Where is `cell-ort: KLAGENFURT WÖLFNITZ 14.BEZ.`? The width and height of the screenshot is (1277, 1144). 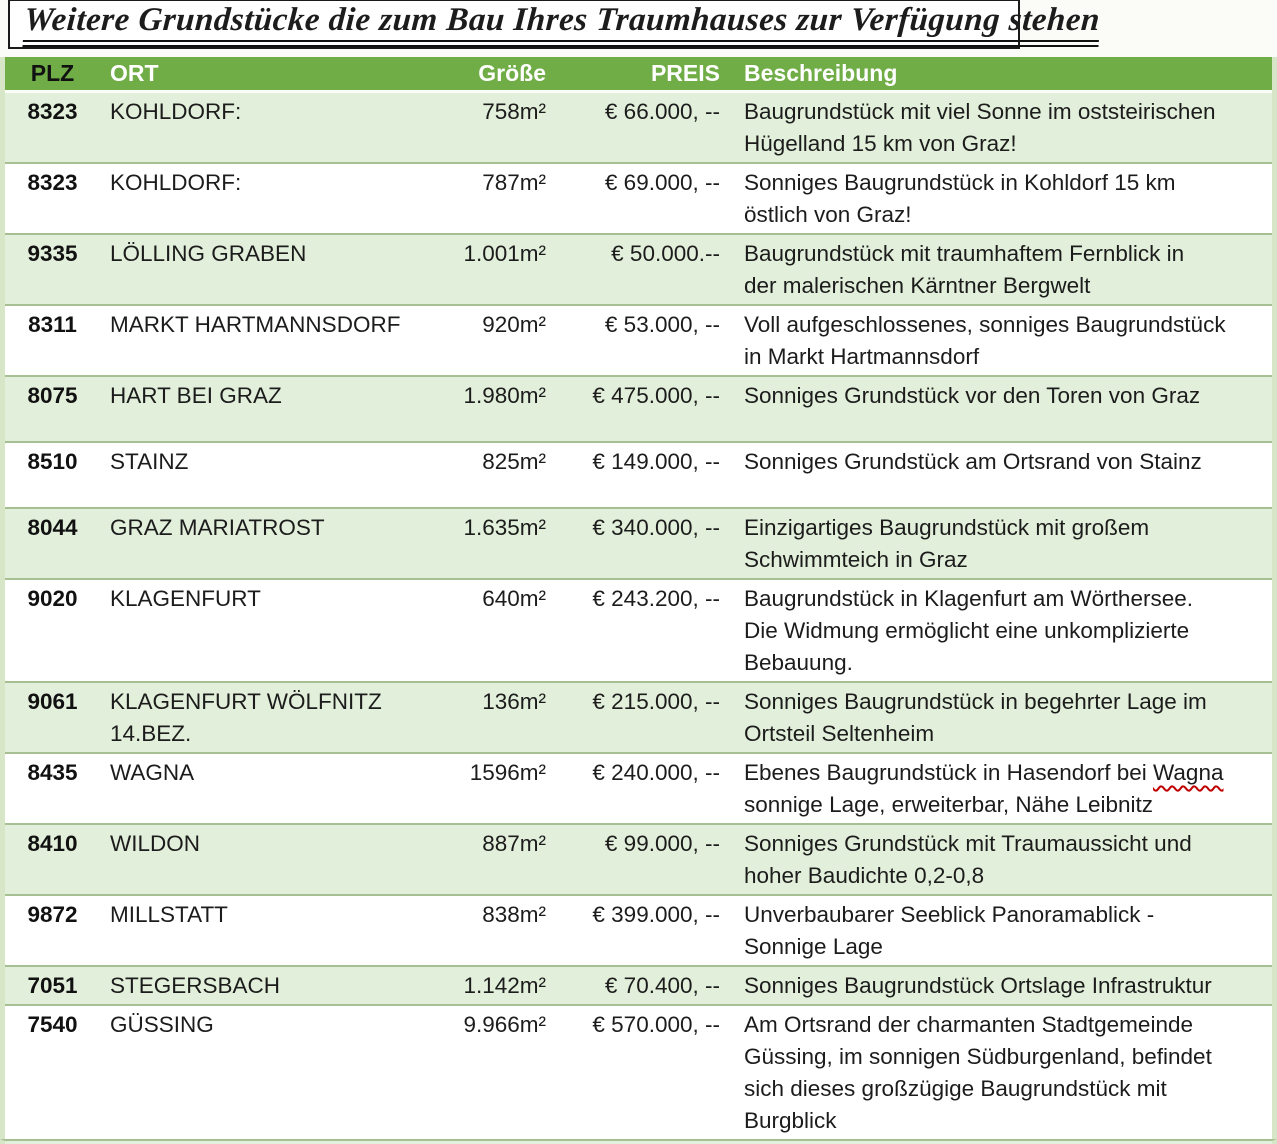
cell-ort: KLAGENFURT WÖLFNITZ 14.BEZ. is located at coordinates (246, 717).